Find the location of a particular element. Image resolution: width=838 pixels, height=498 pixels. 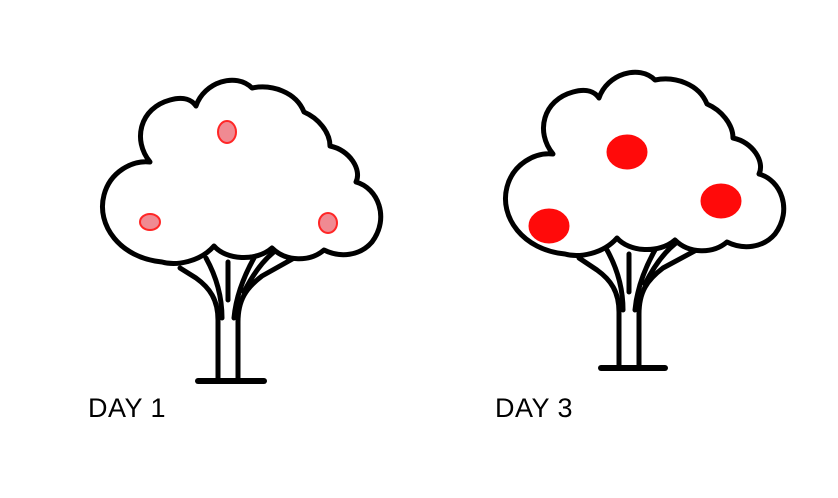

day-label: DAY 3 is located at coordinates (534, 408).